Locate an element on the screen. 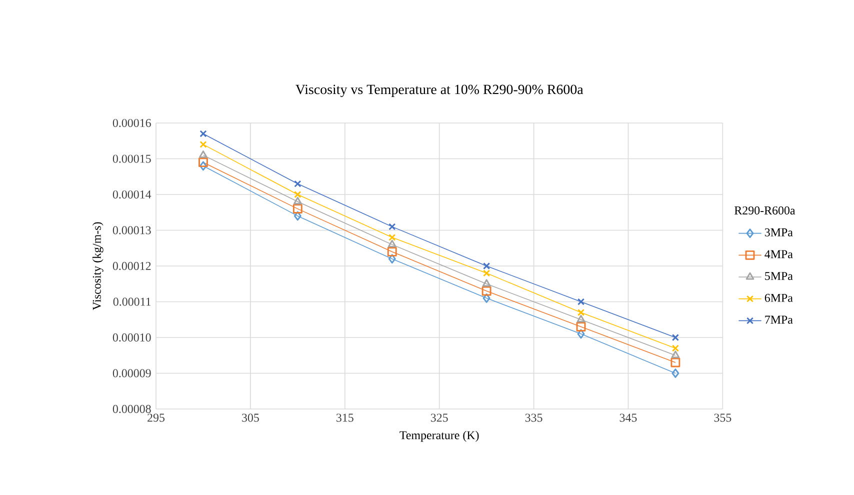  x-tick-label: 345 is located at coordinates (628, 418).